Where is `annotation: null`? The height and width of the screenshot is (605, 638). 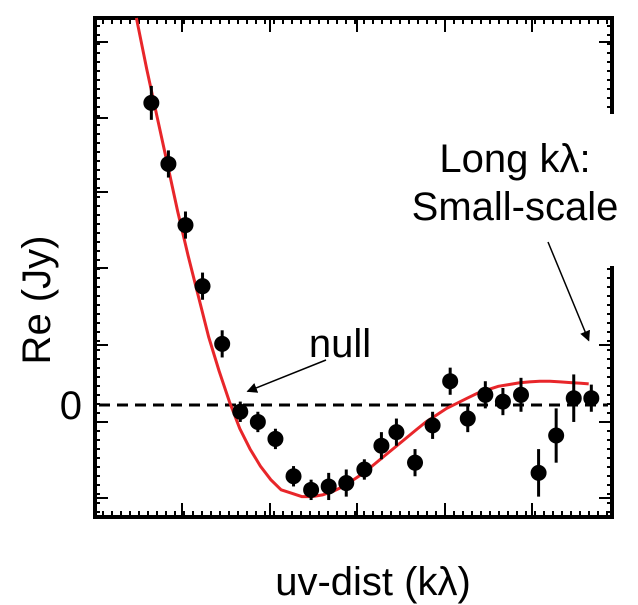
annotation: null is located at coordinates (308, 357).